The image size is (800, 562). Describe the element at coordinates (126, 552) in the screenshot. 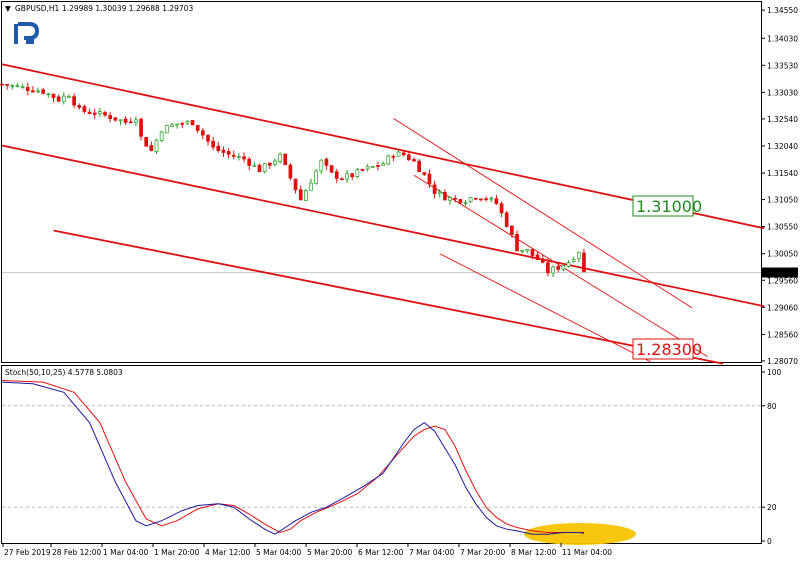

I see `time-tick-label: 1 Mar 04:00` at that location.